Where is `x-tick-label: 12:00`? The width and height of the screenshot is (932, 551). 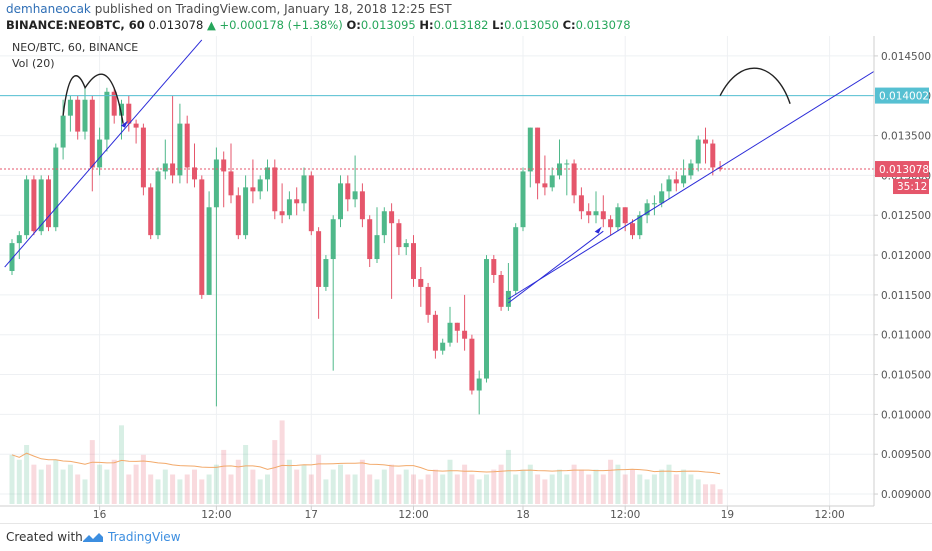
x-tick-label: 12:00 is located at coordinates (625, 515).